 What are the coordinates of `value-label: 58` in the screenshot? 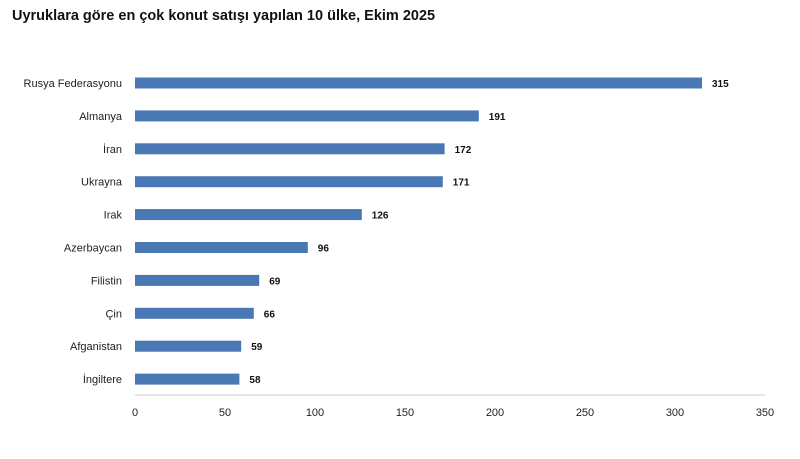 It's located at (255, 380).